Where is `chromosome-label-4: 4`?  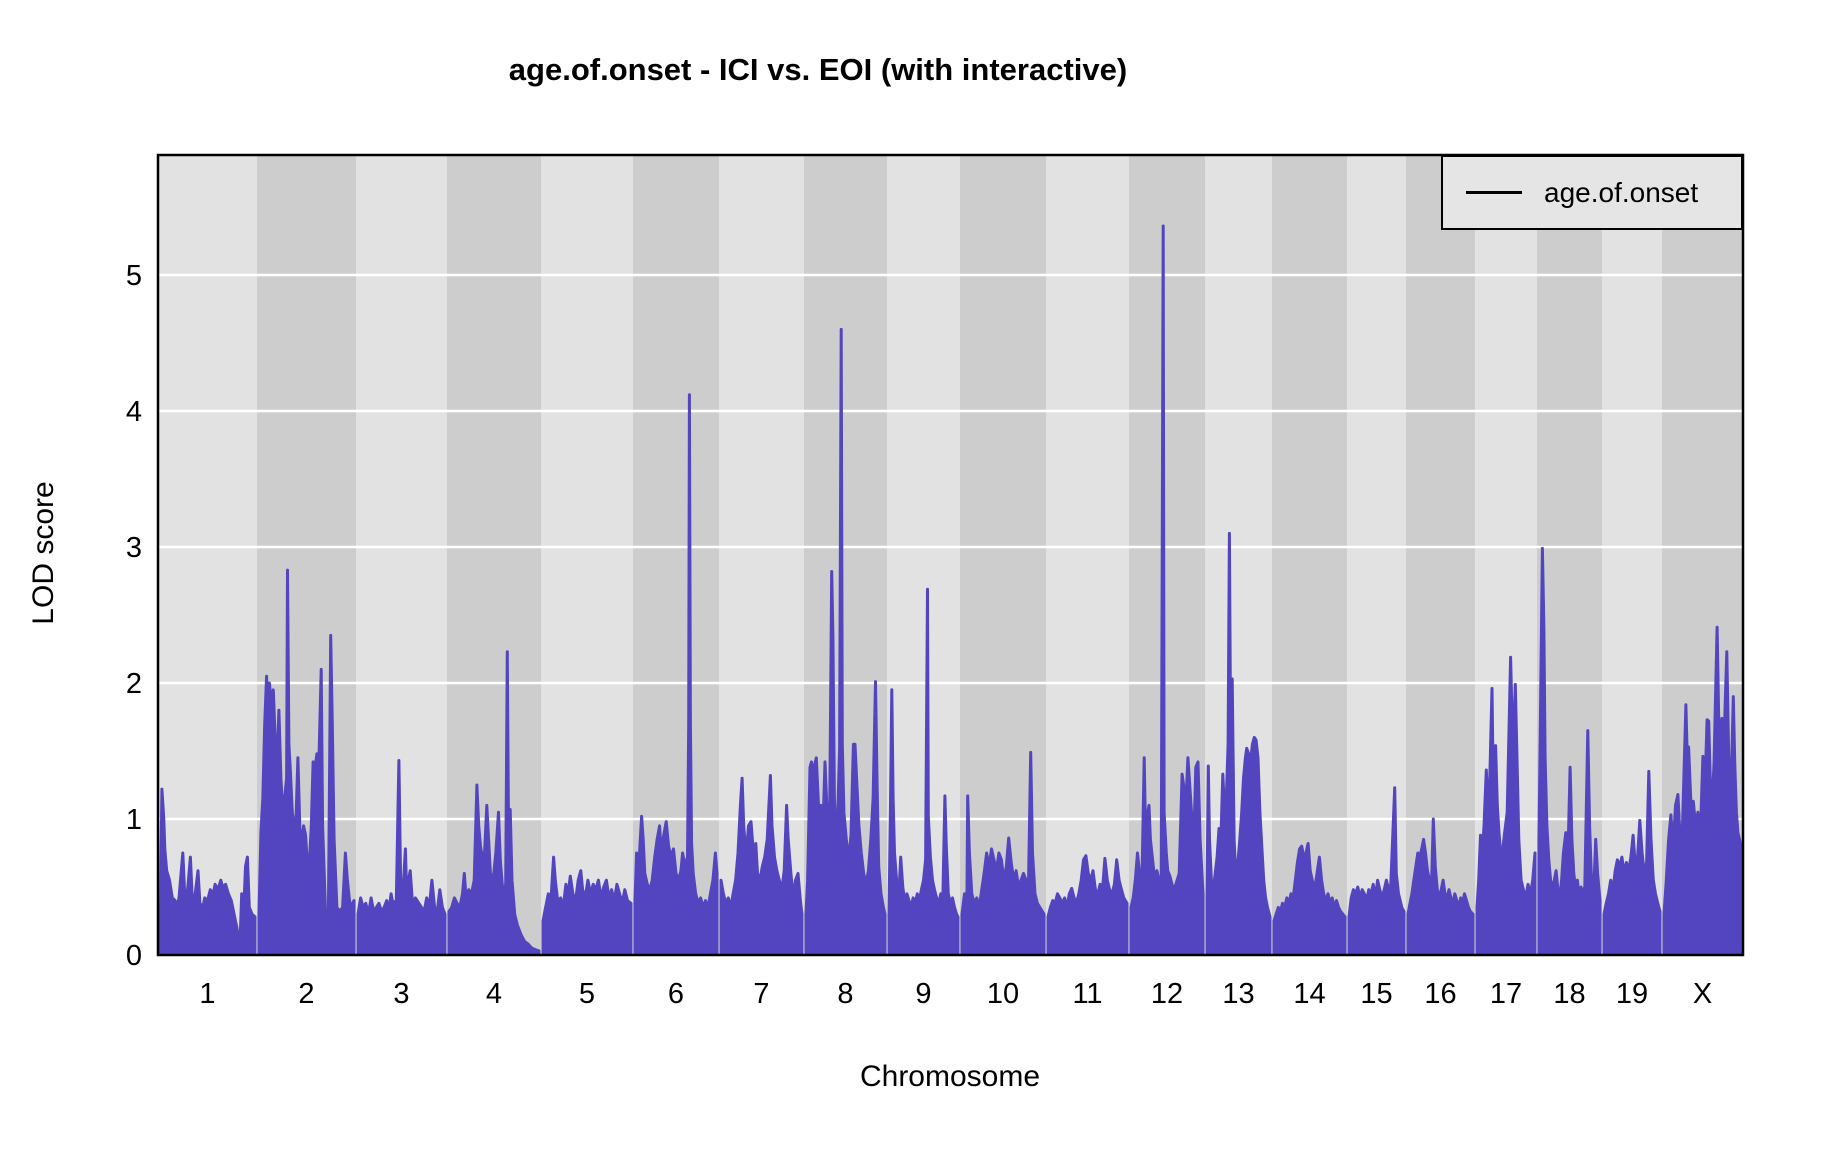 chromosome-label-4: 4 is located at coordinates (494, 994).